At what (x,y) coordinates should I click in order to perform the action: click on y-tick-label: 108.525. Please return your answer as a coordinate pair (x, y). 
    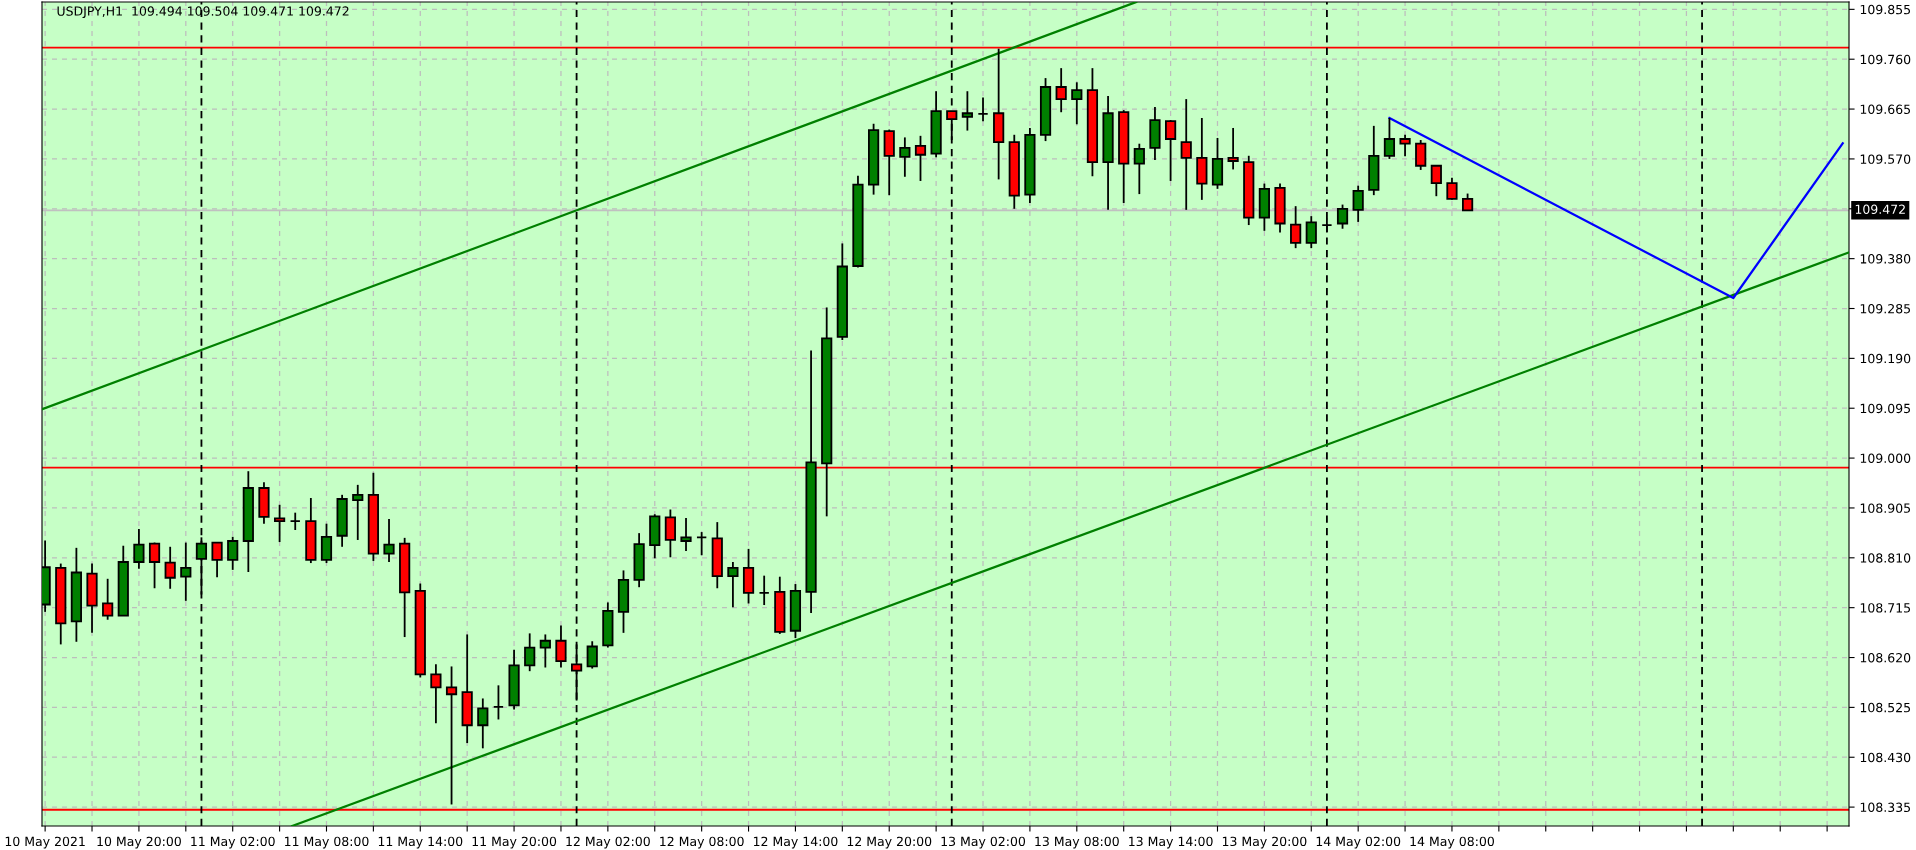
    Looking at the image, I should click on (1885, 707).